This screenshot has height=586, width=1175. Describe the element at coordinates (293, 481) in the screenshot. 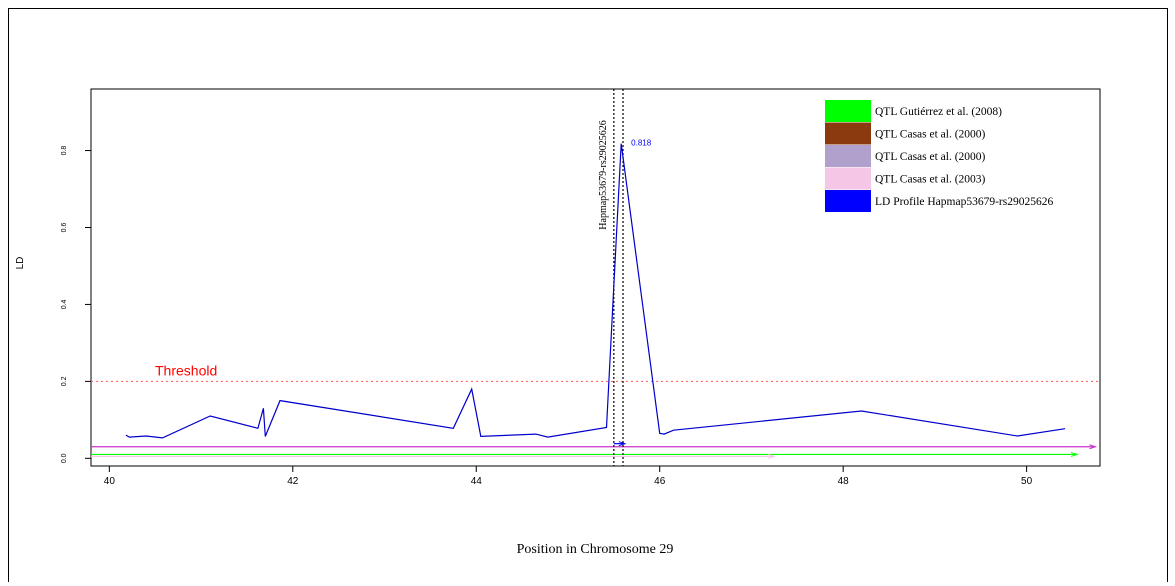

I see `x-tick-label: 42` at that location.